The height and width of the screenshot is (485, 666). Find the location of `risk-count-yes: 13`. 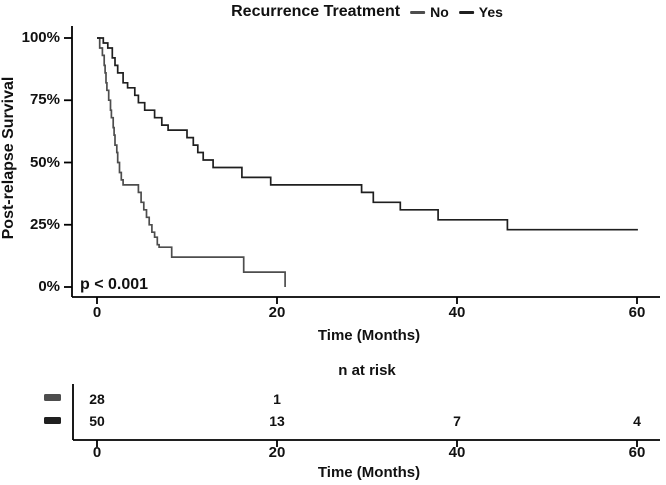

risk-count-yes: 13 is located at coordinates (277, 421).